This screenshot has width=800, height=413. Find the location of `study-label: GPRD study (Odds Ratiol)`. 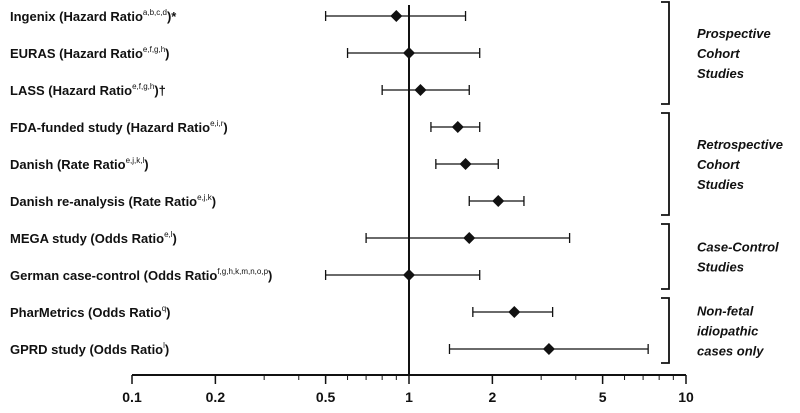

study-label: GPRD study (Odds Ratiol) is located at coordinates (89, 349).